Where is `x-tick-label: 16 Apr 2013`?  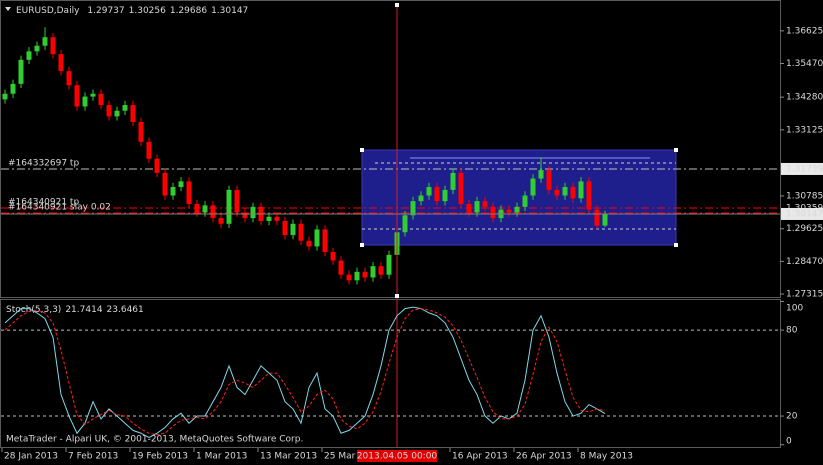
x-tick-label: 16 Apr 2013 is located at coordinates (480, 457).